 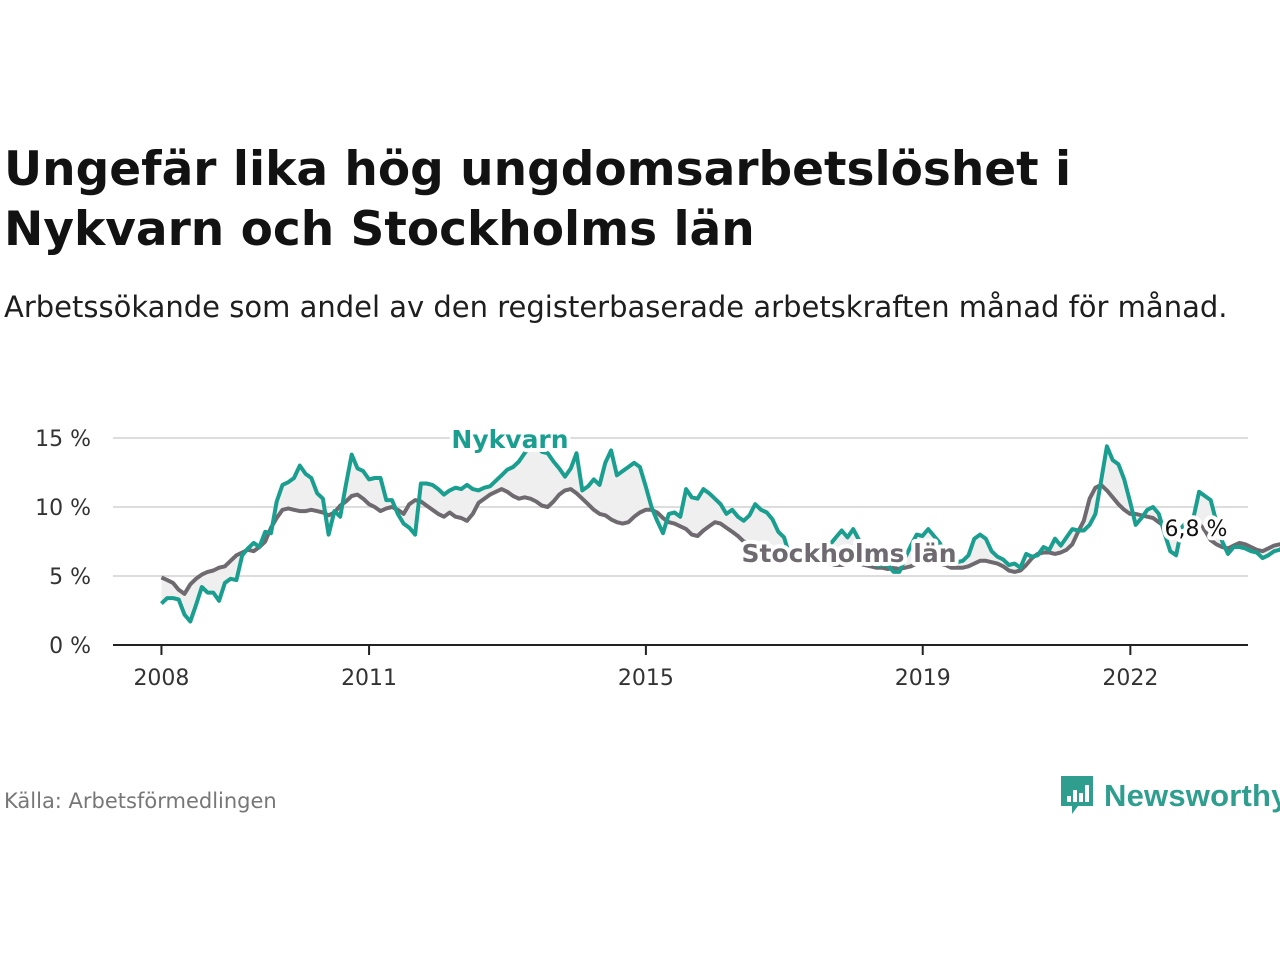 I want to click on end-value-label-halo: 6,8 %, so click(x=1196, y=529).